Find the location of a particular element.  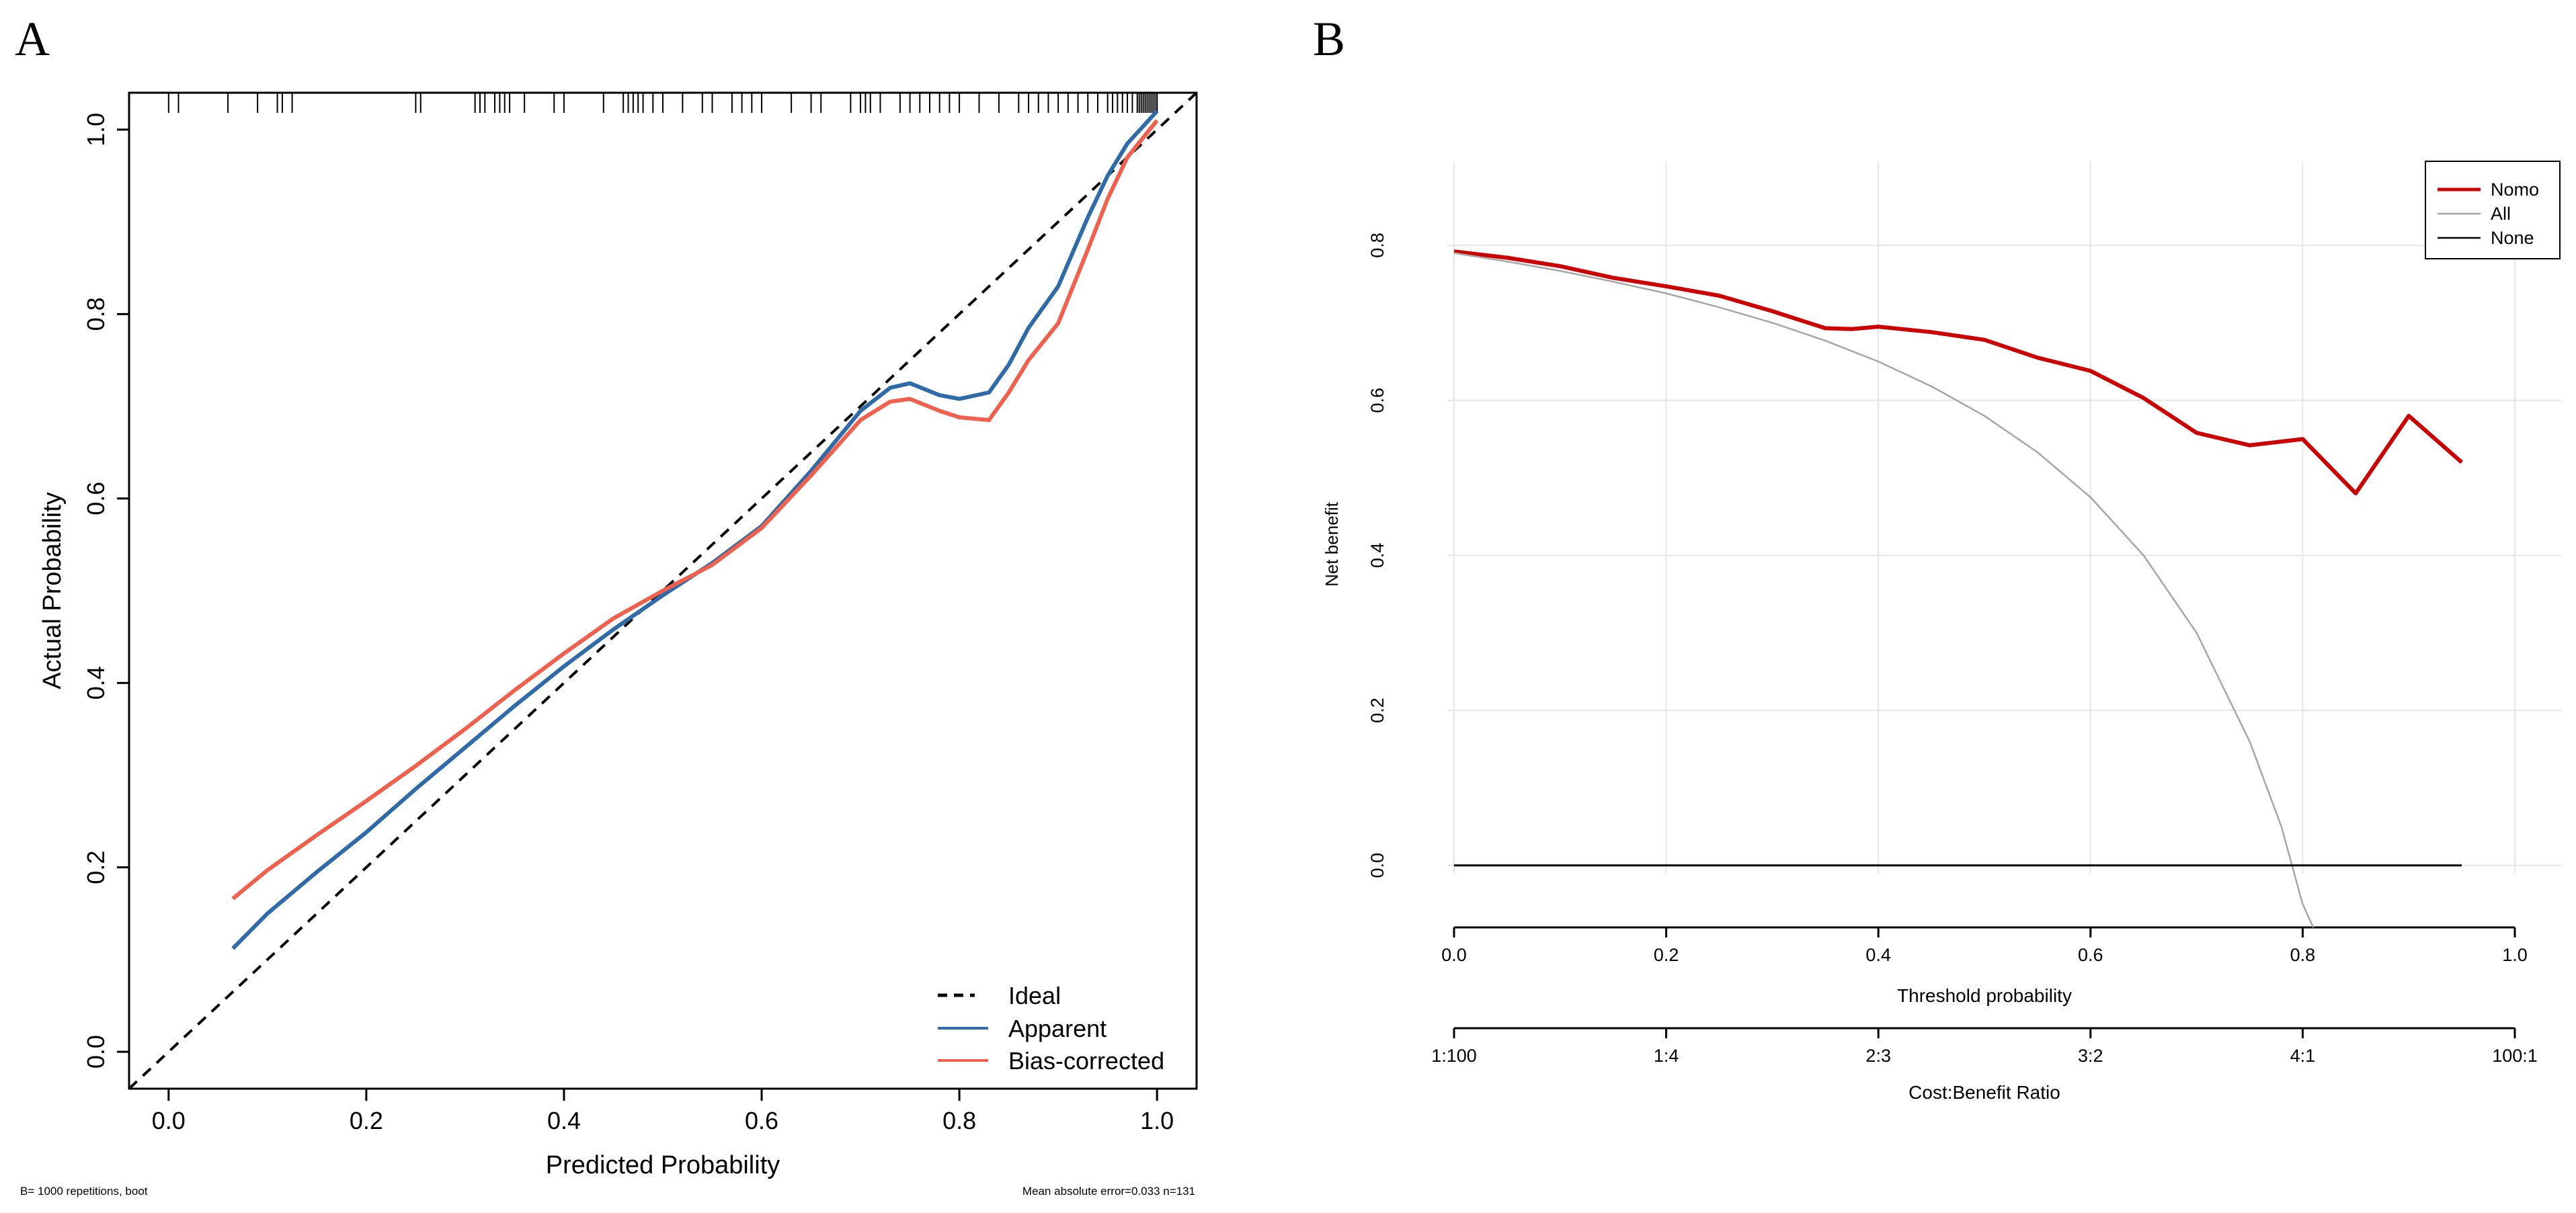

panel-a-x-label: Predicted Probability is located at coordinates (663, 1165).